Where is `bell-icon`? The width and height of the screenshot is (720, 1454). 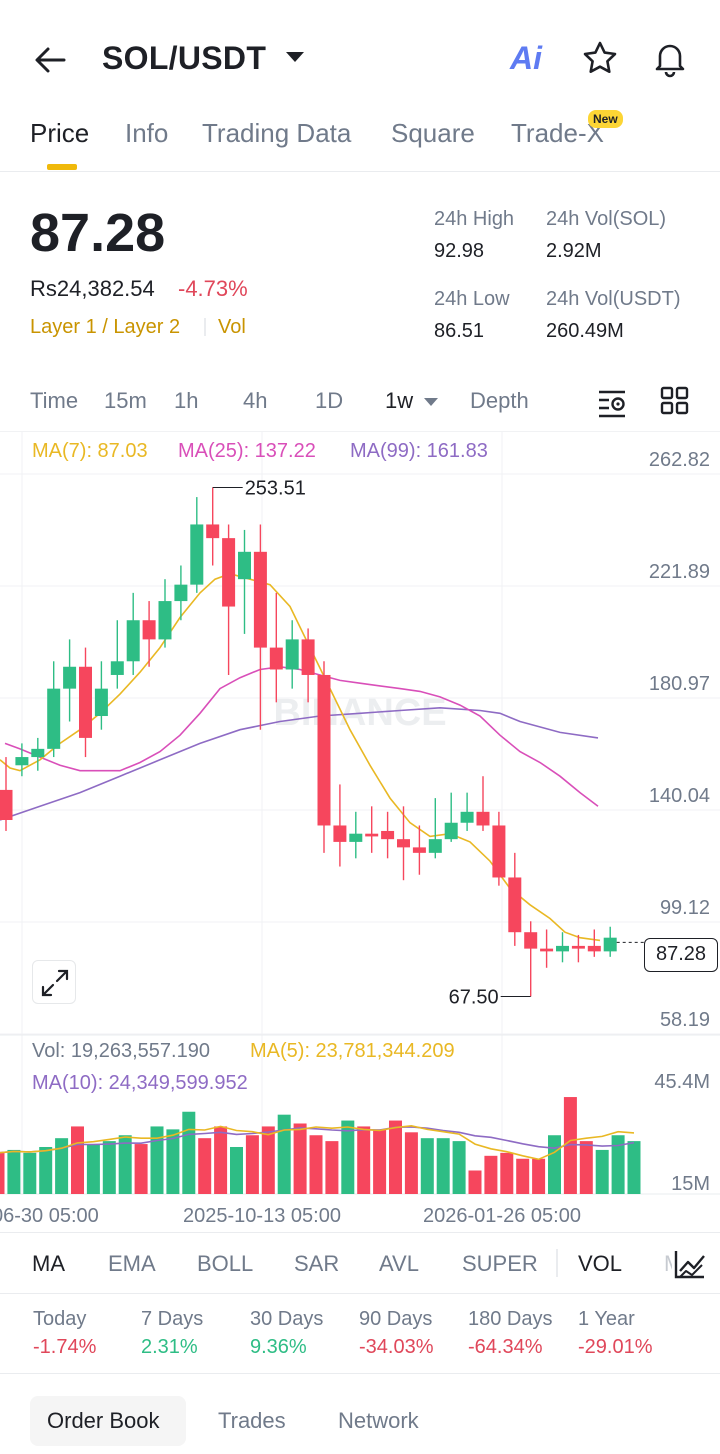 bell-icon is located at coordinates (670, 58).